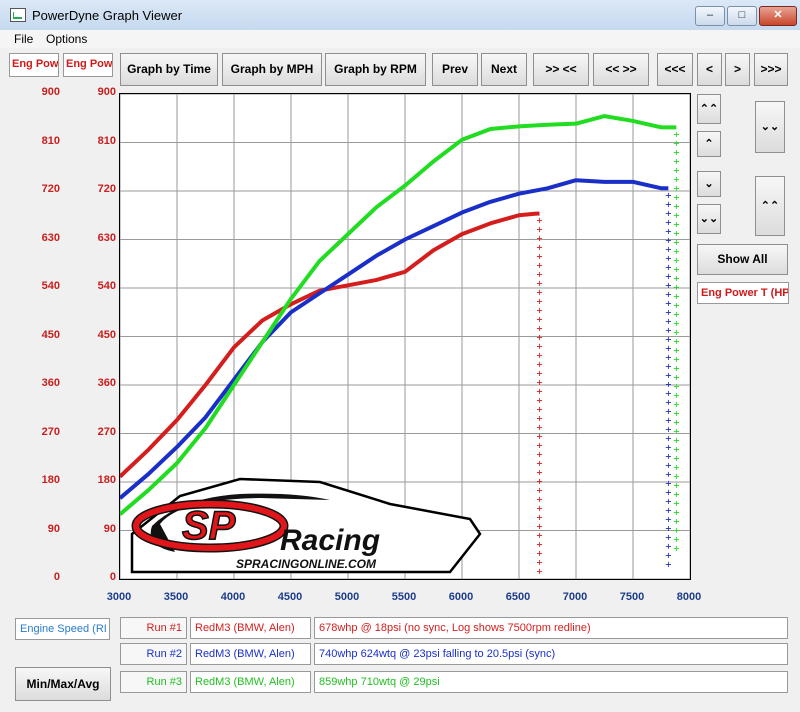 The height and width of the screenshot is (712, 800). What do you see at coordinates (675, 69) in the screenshot?
I see `scroll-first-button: <<<` at bounding box center [675, 69].